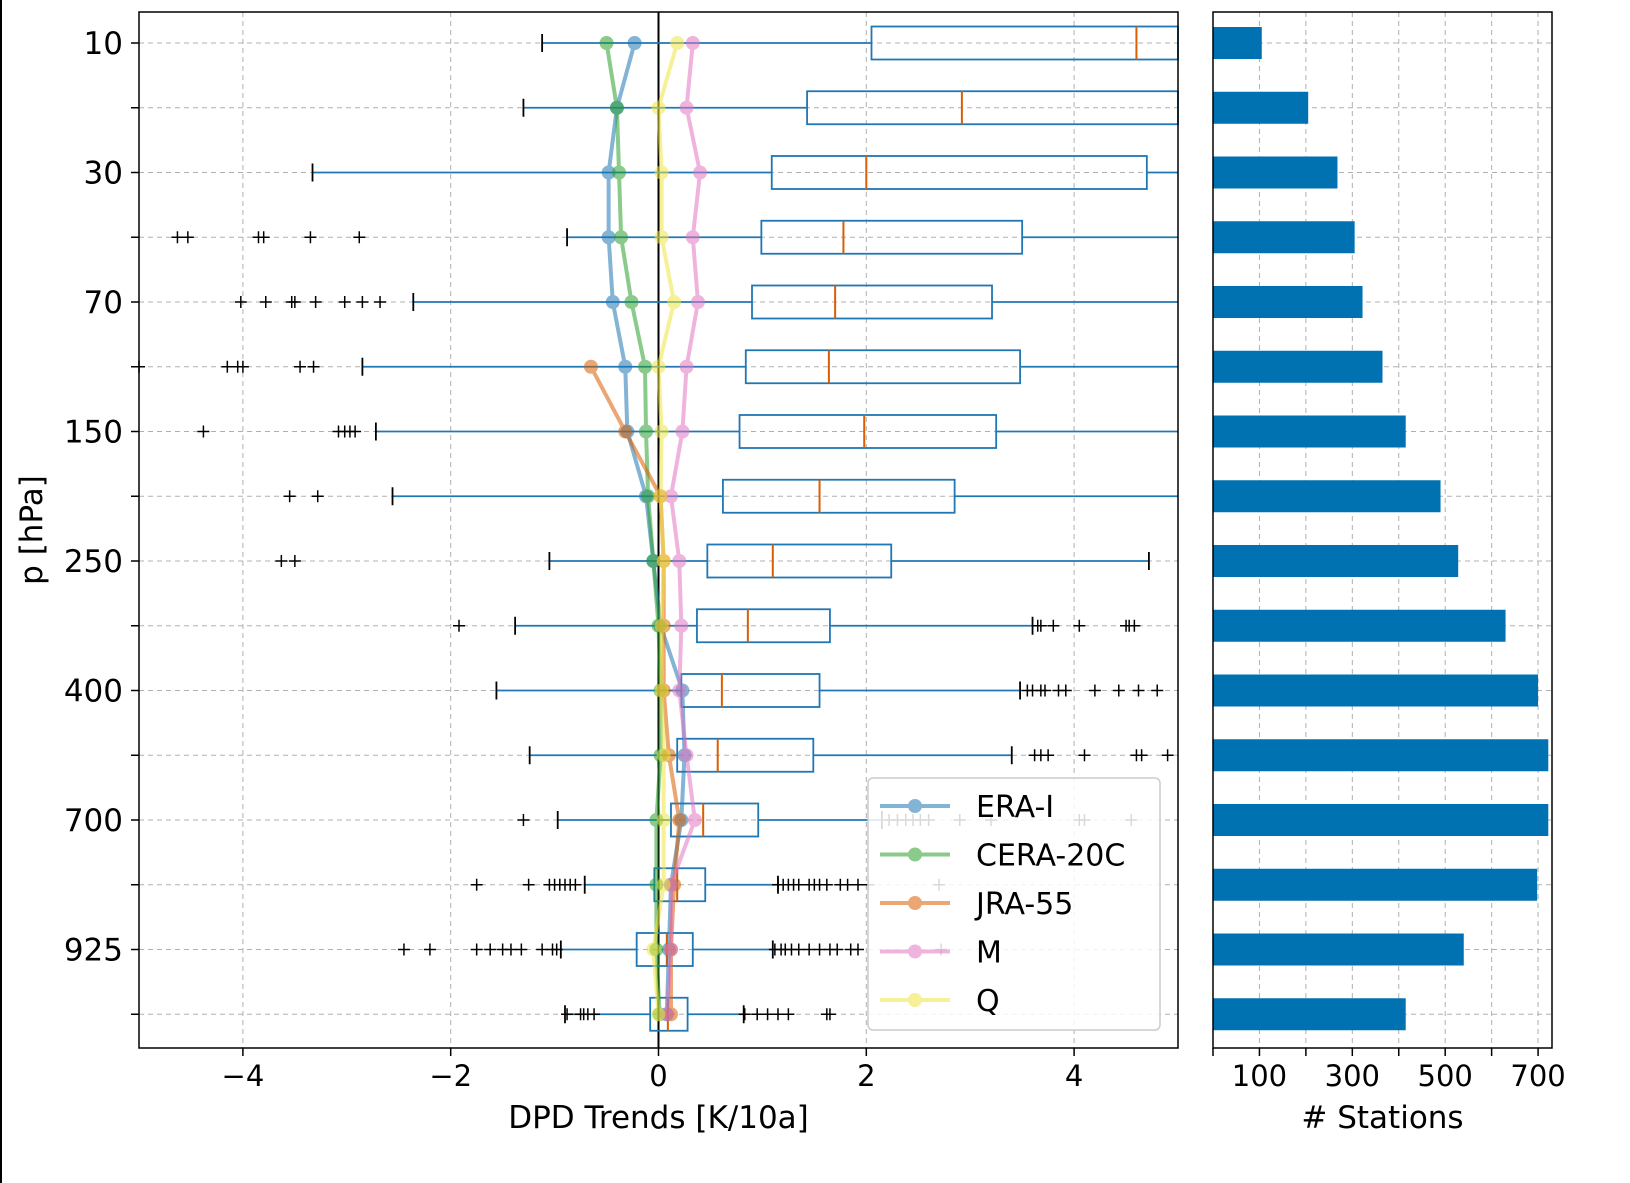 The image size is (1630, 1183). Describe the element at coordinates (1259, 1076) in the screenshot. I see `stations-x-tick-label: 100` at that location.